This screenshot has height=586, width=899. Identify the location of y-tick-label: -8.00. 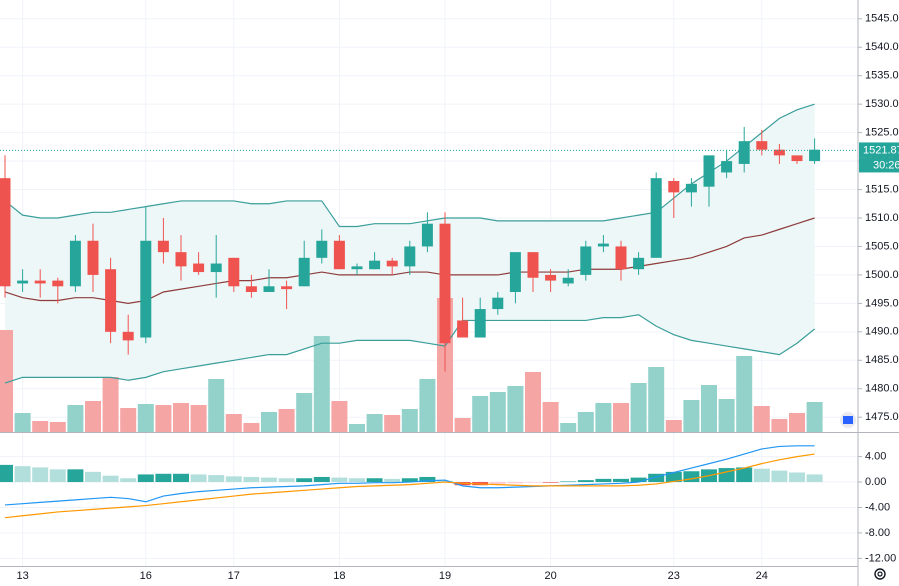
(877, 533).